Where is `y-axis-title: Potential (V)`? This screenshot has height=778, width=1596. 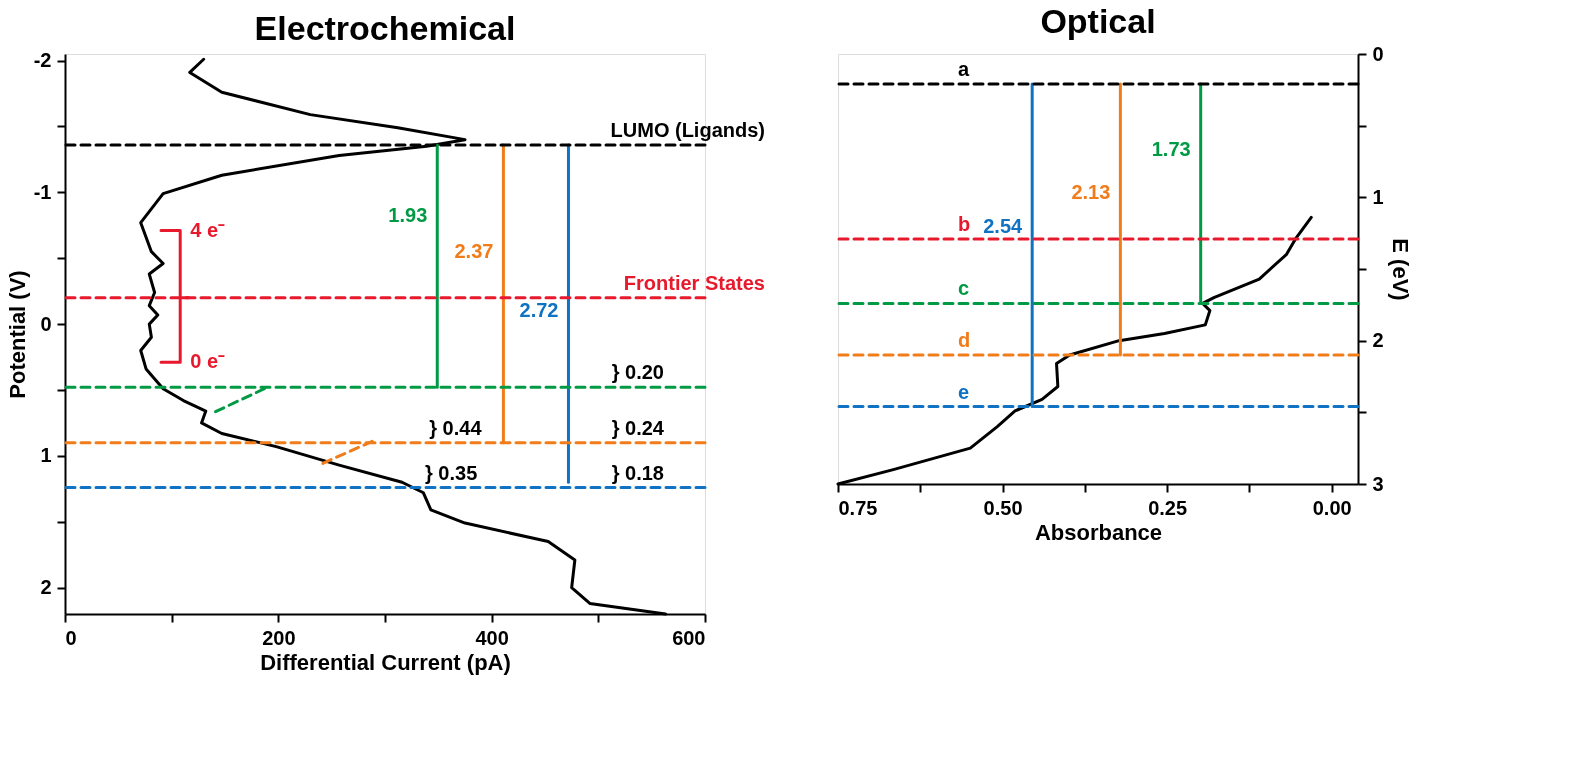 y-axis-title: Potential (V) is located at coordinates (17, 334).